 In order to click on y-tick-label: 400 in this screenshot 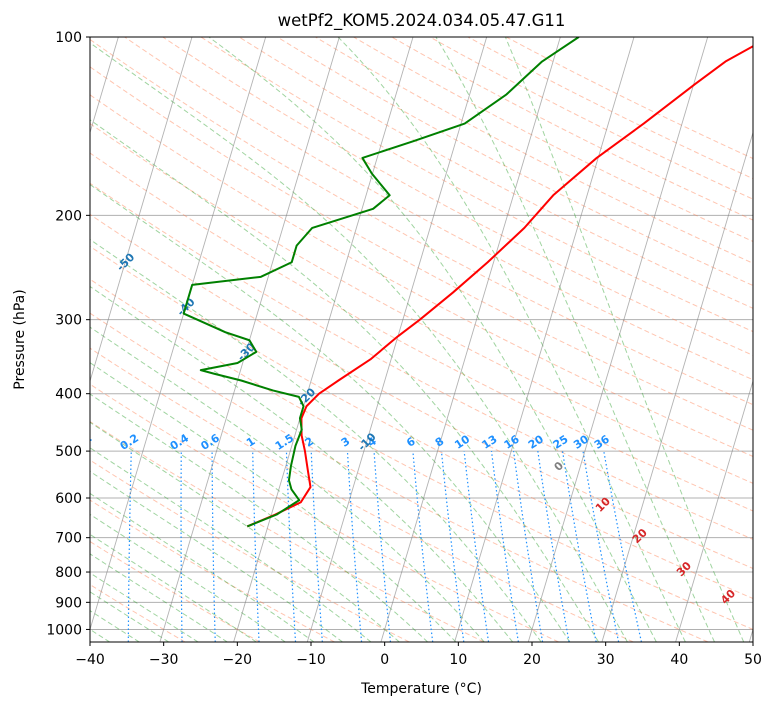, I will do `click(68, 395)`.